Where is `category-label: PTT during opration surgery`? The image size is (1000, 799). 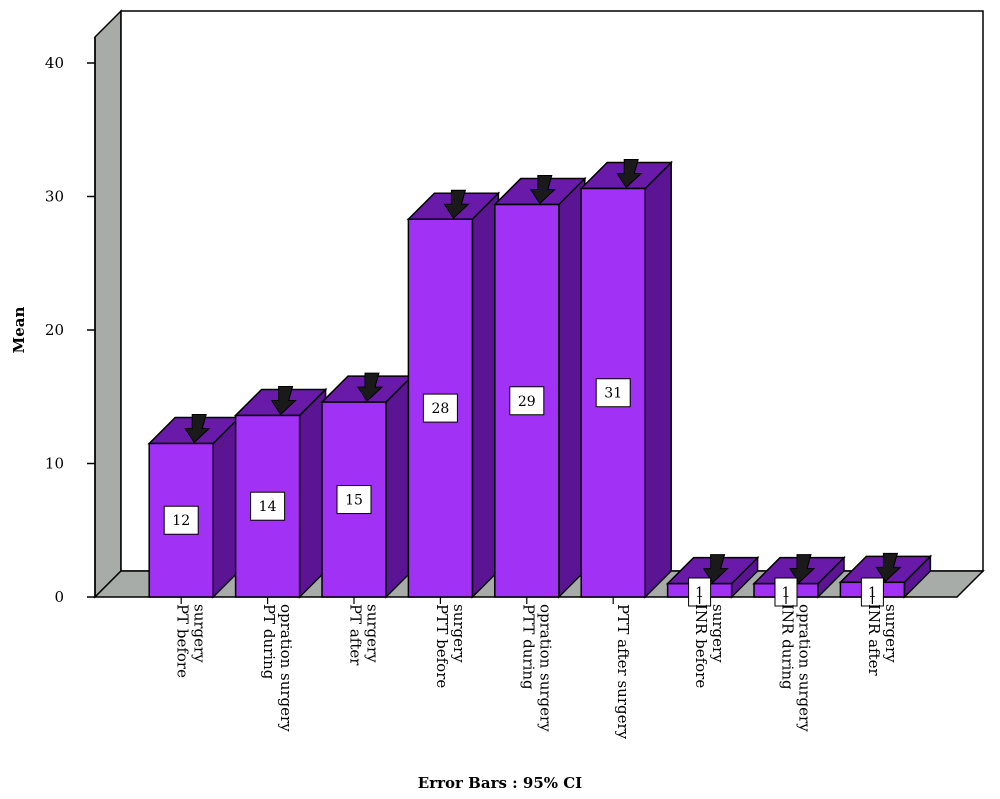 category-label: PTT during opration surgery is located at coordinates (536, 668).